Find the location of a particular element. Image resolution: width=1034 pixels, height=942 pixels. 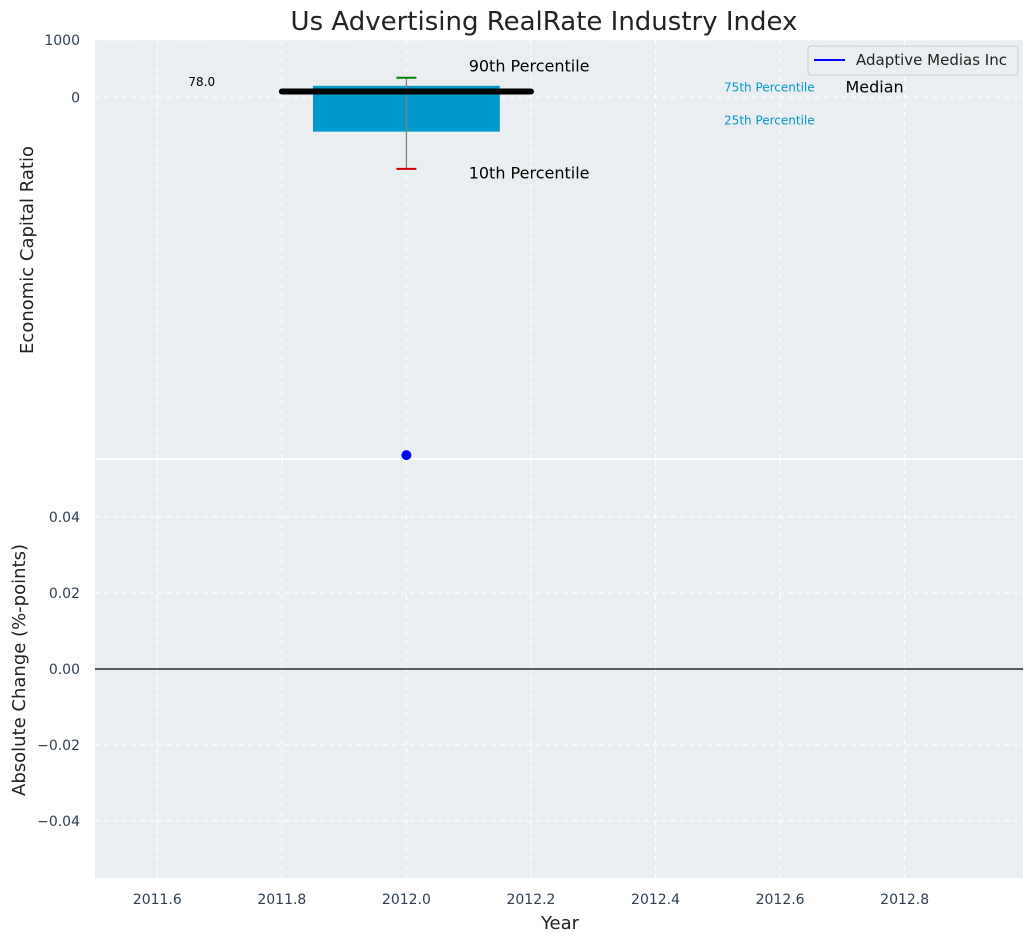

bottom-y-ticks: 0.04 0.02 0.00 −0.02 −0.04 is located at coordinates (58, 670).